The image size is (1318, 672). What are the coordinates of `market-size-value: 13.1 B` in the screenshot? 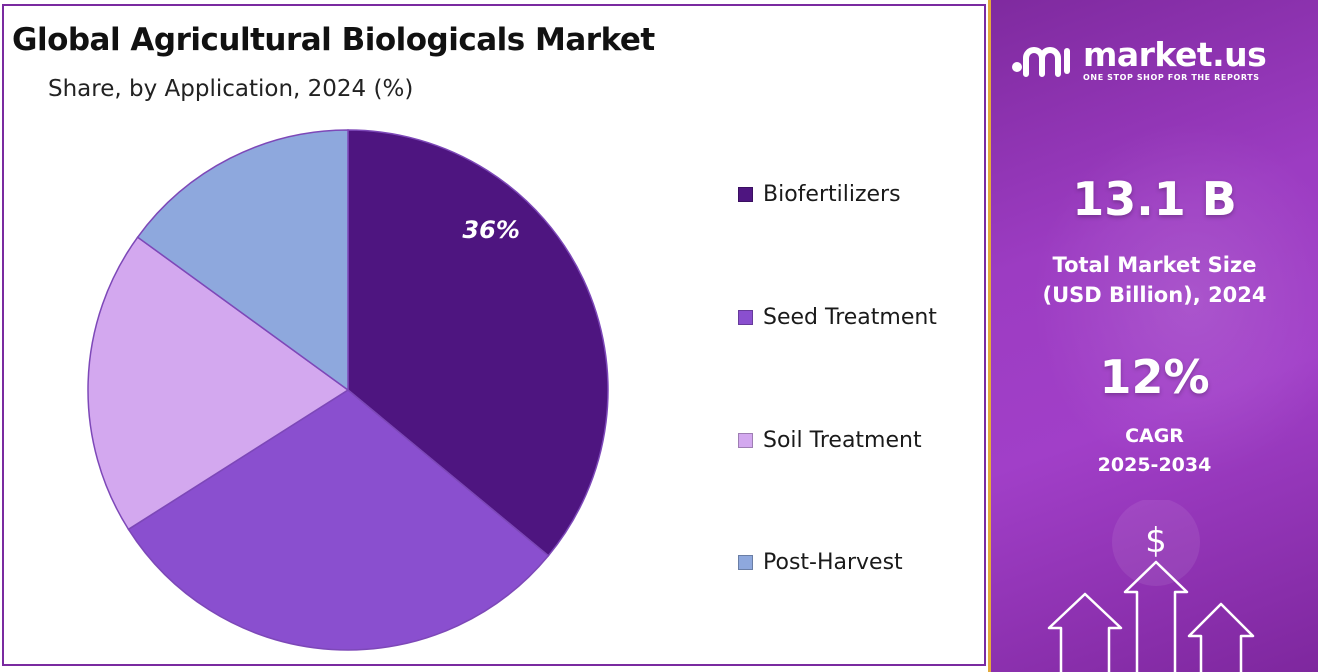 It's located at (1154, 199).